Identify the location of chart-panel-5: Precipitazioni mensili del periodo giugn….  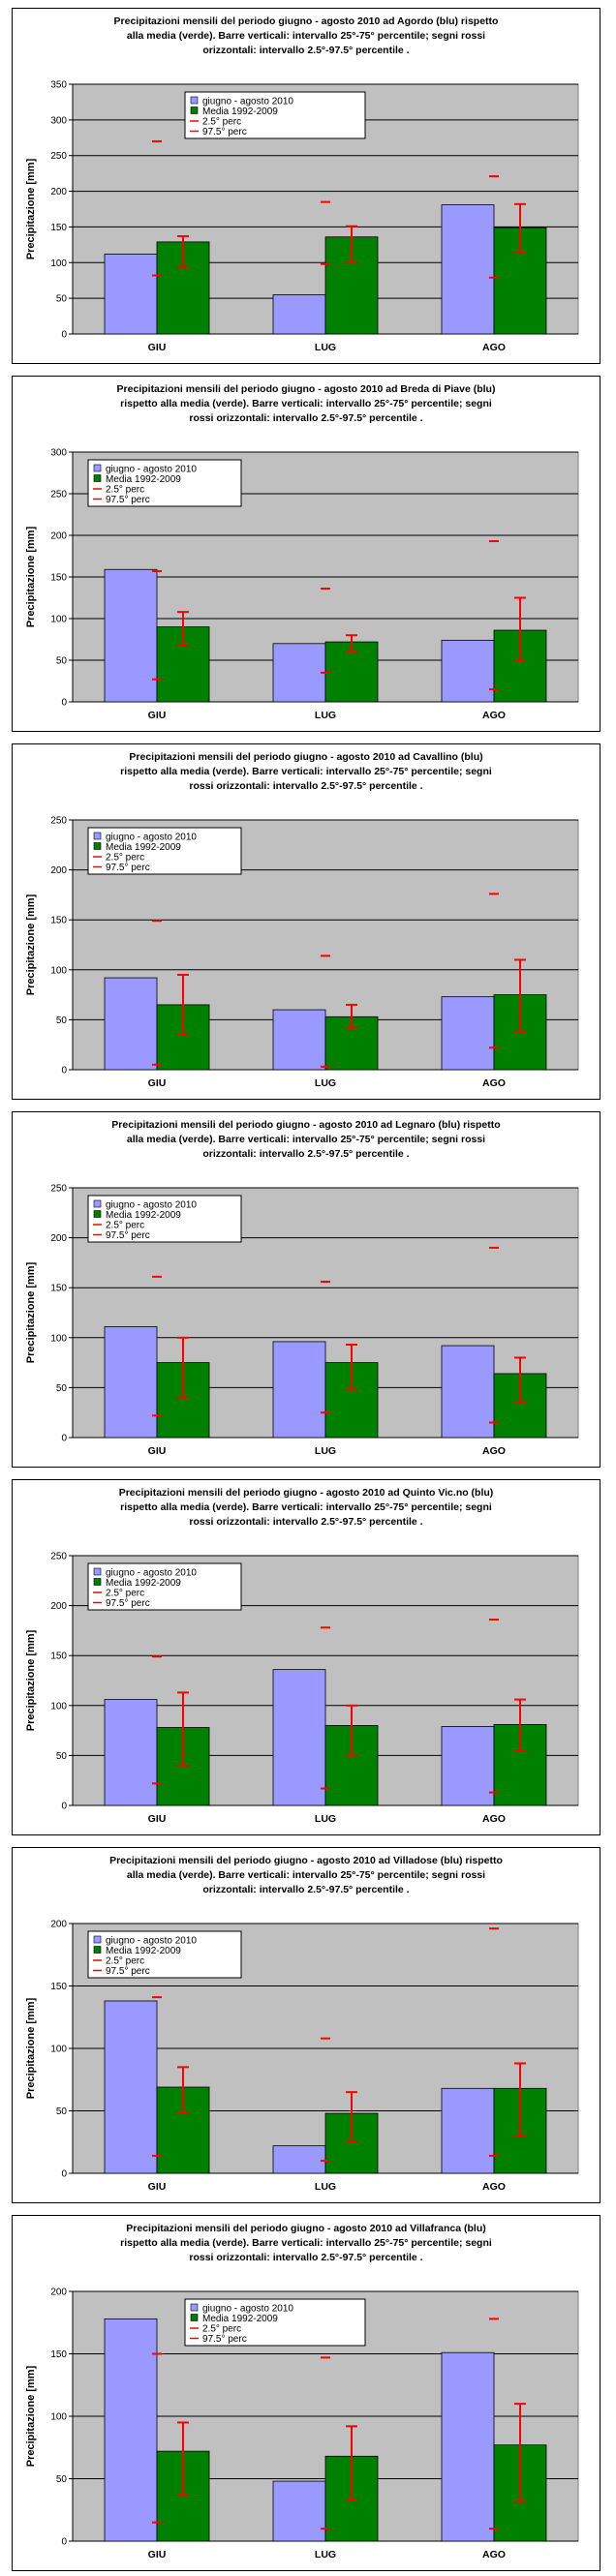
(306, 1657).